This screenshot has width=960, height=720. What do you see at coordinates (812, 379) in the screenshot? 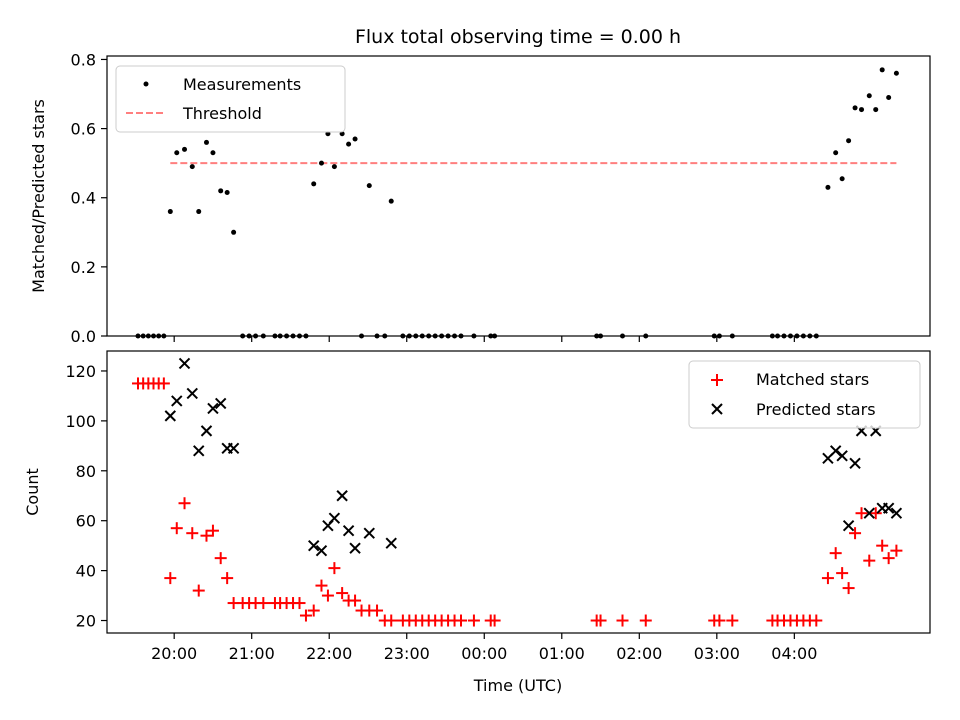
I see `legend-matched-label: Matched stars` at bounding box center [812, 379].